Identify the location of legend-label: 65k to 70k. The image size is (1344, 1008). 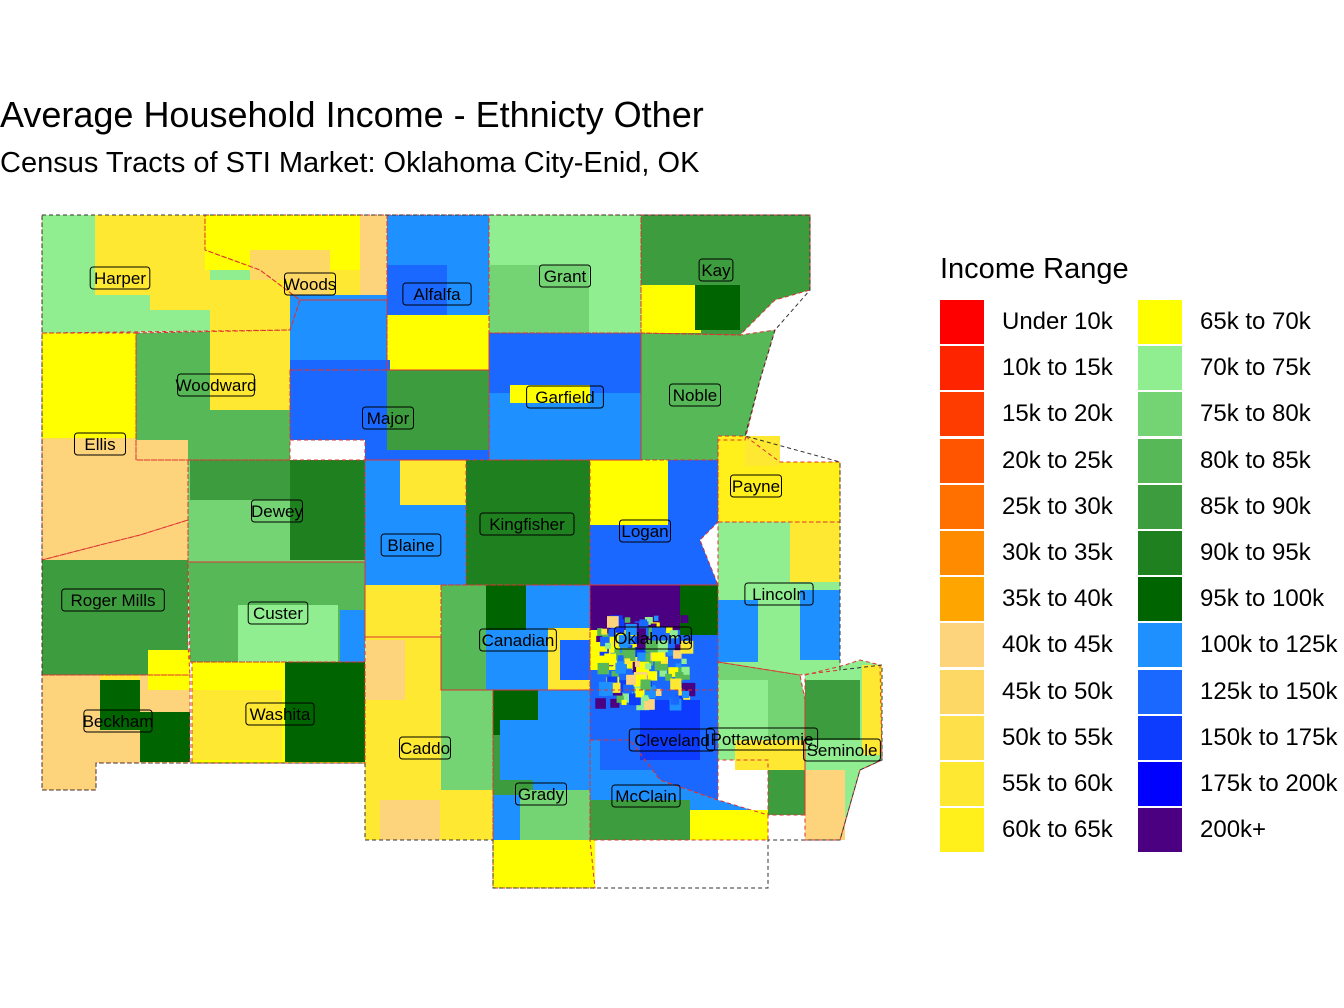
(1255, 321).